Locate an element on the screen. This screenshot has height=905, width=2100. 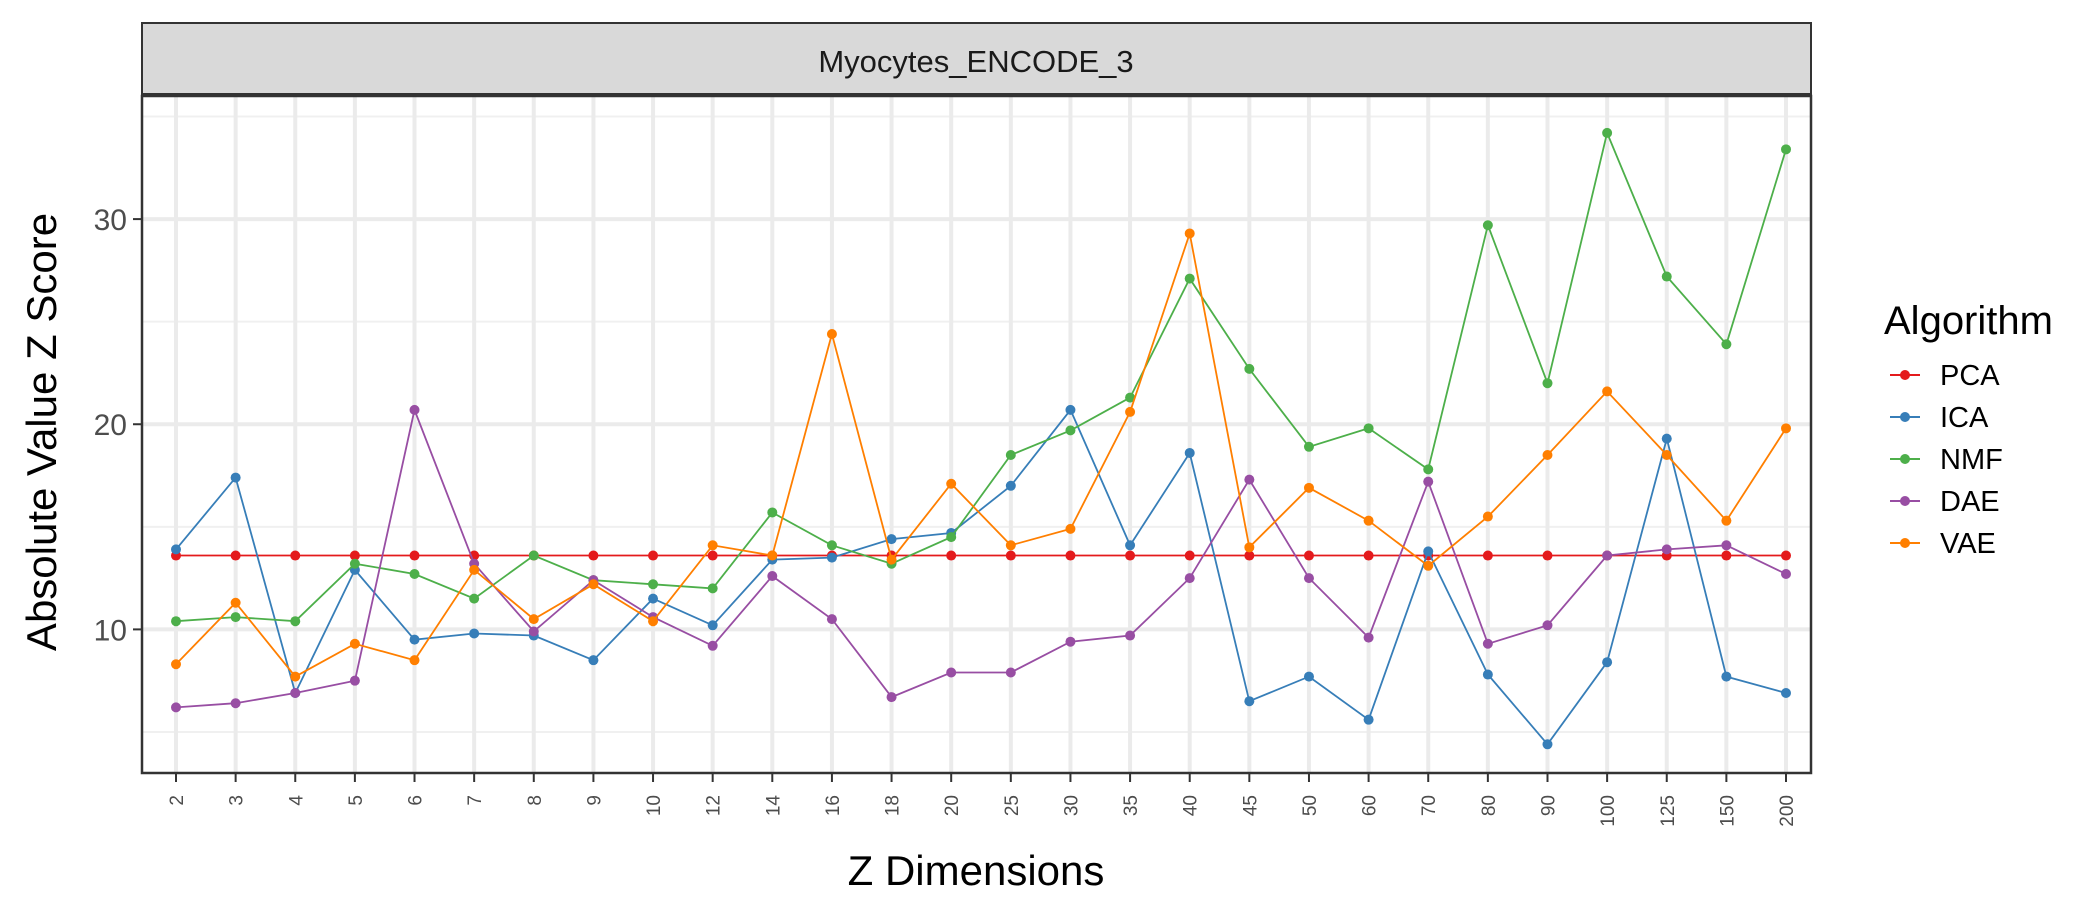
x-tick-label: 14 is located at coordinates (773, 806).